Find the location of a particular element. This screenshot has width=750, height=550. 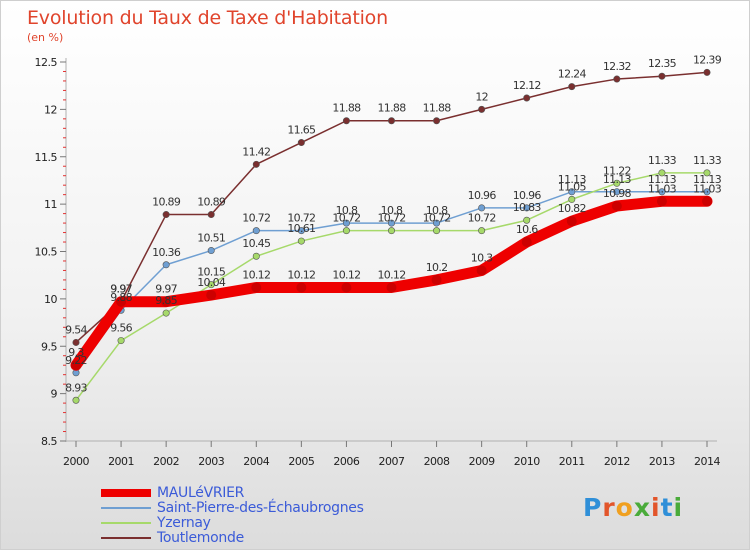

legend-swatch-yzernay is located at coordinates (126, 522).